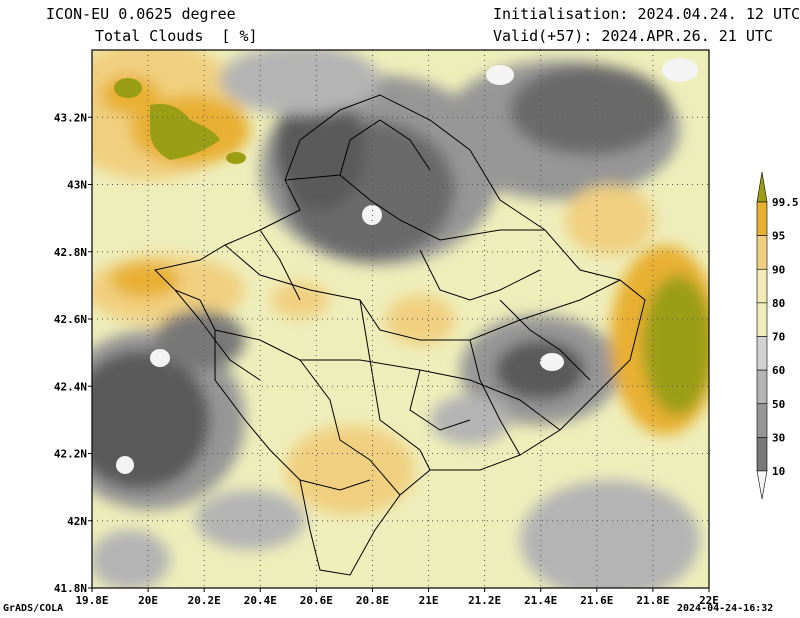 Image resolution: width=800 pixels, height=618 pixels. What do you see at coordinates (778, 437) in the screenshot?
I see `colorbar-label: 30` at bounding box center [778, 437].